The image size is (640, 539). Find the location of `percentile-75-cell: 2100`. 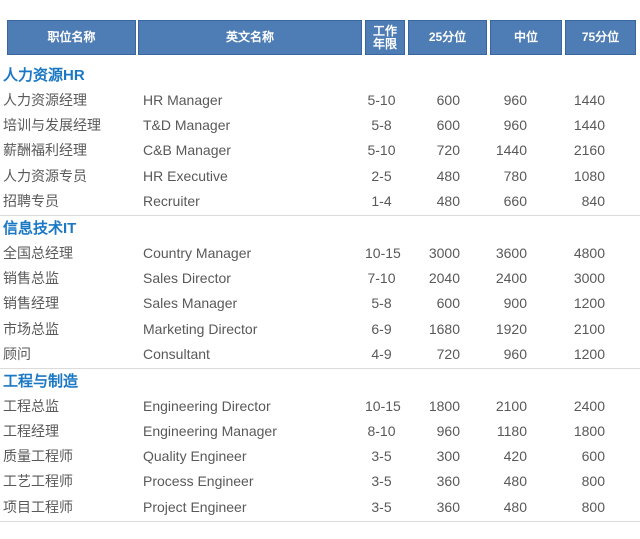

percentile-75-cell: 2100 is located at coordinates (589, 328).